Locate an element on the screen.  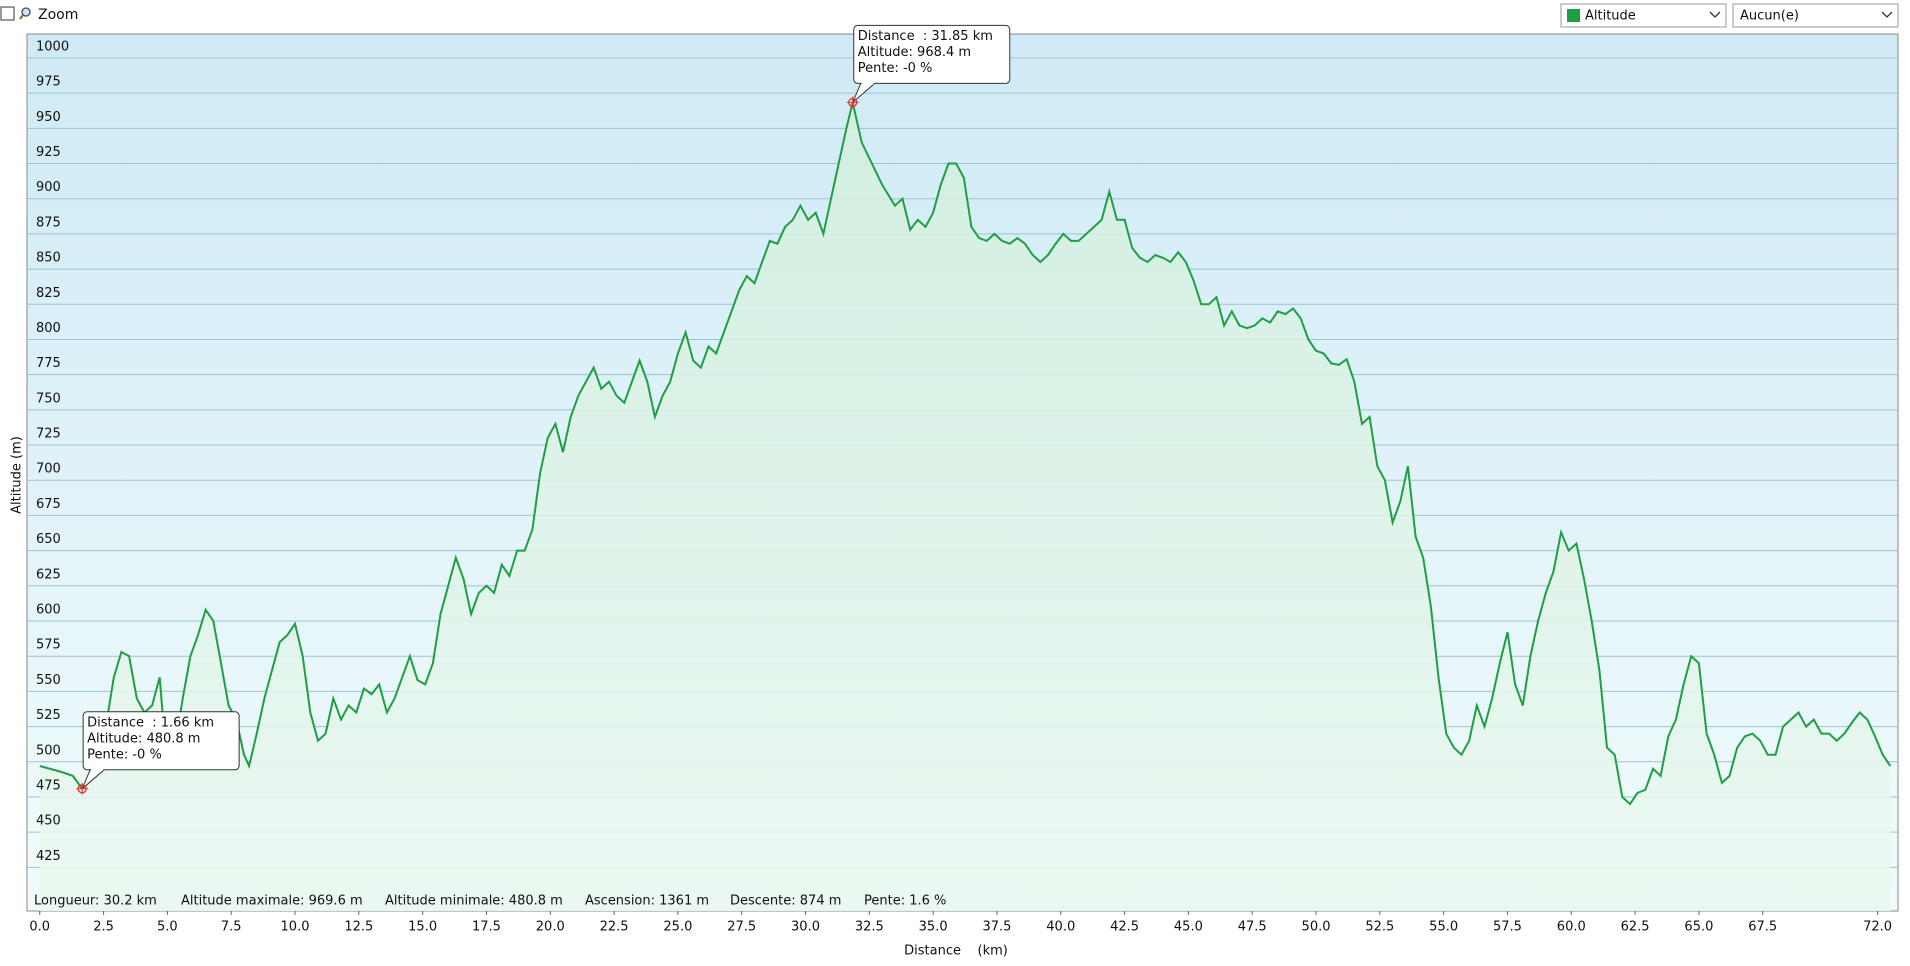
y-tick-label: 850 is located at coordinates (48, 258).